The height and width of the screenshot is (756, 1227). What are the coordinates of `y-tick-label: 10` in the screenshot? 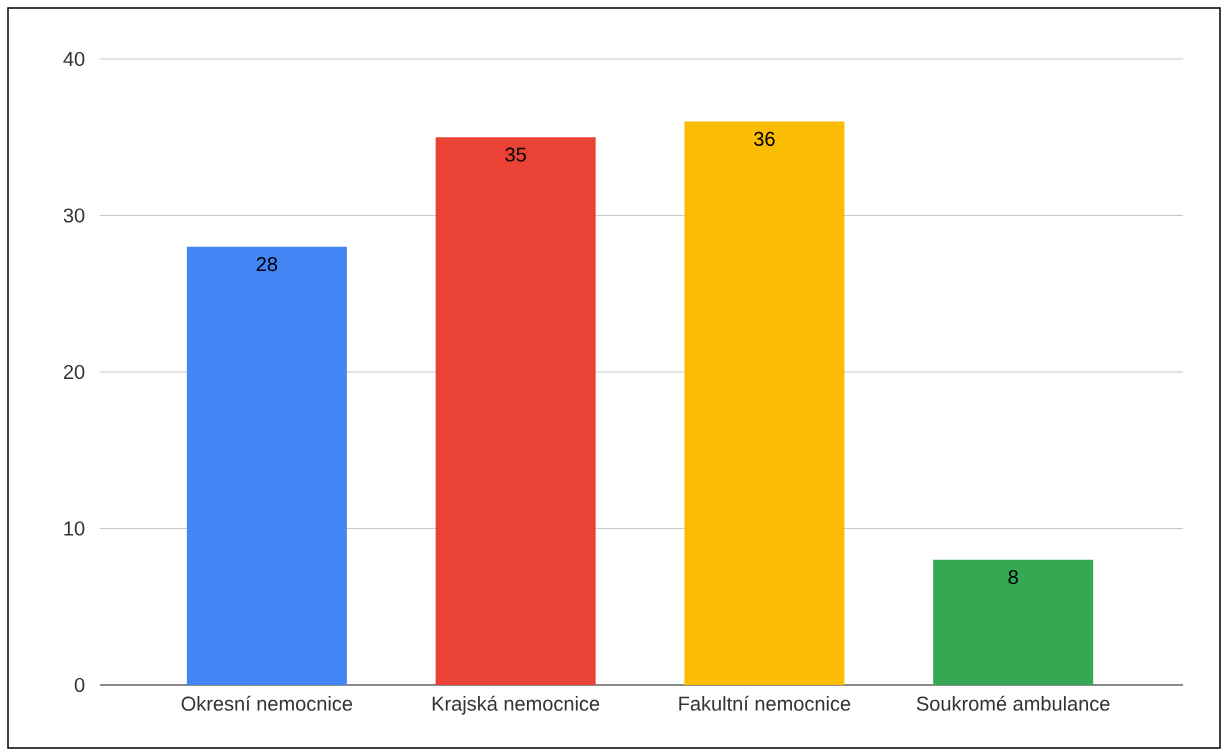 It's located at (74, 528).